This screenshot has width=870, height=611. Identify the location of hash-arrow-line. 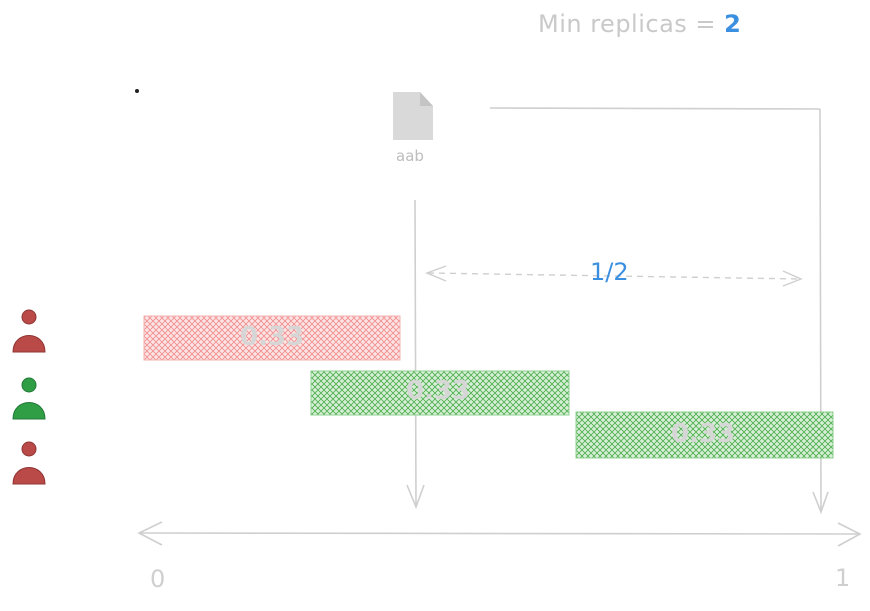
(415, 352).